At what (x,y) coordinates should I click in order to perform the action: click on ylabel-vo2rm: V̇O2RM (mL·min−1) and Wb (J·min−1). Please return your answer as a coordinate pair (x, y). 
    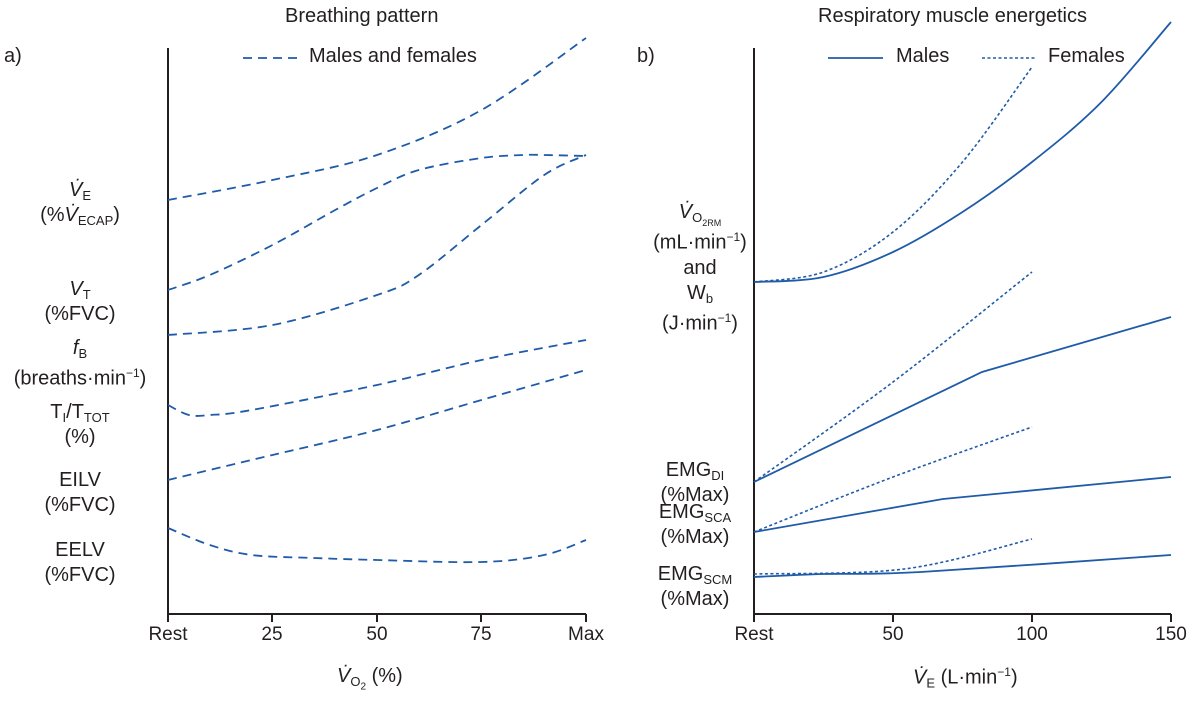
    Looking at the image, I should click on (700, 268).